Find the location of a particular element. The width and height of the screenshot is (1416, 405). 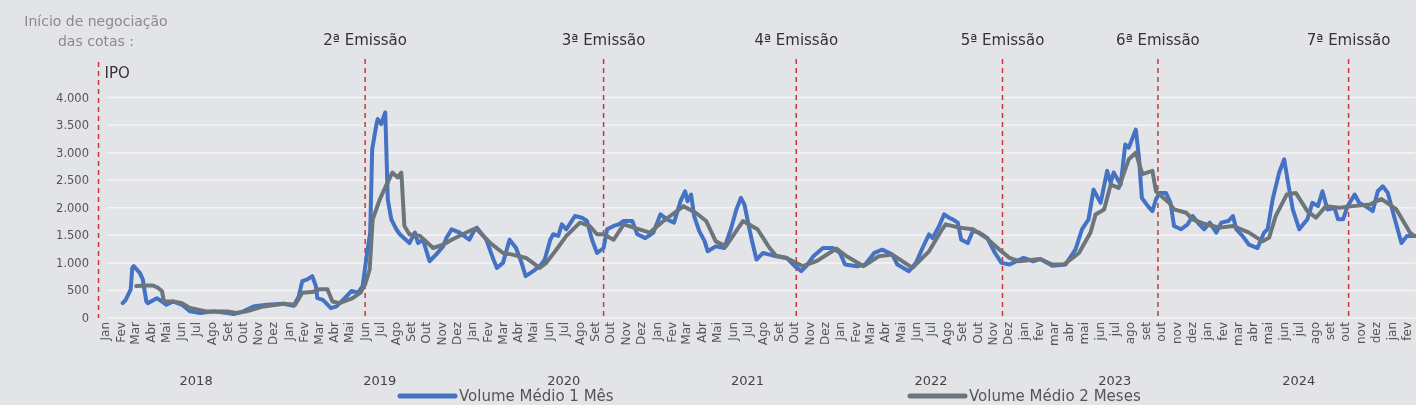

text: Início de negociação das cotas : is located at coordinates (96, 31).